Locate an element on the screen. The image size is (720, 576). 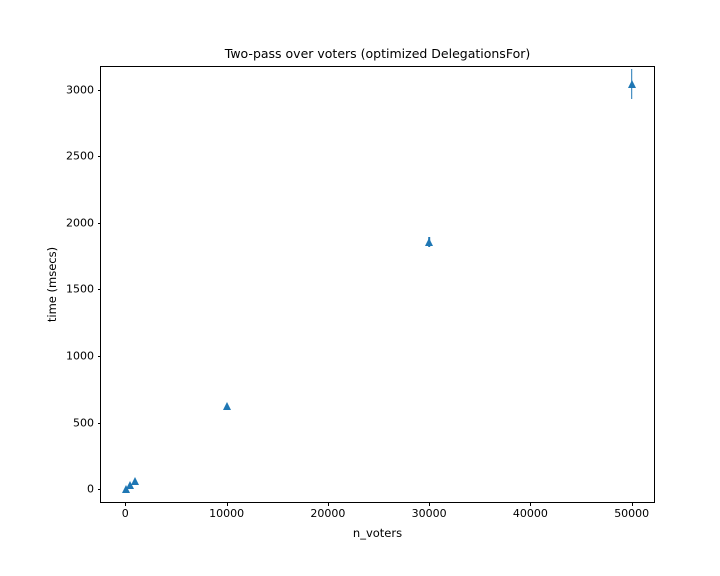
y-axis-tick-label: 500 is located at coordinates (83, 423).